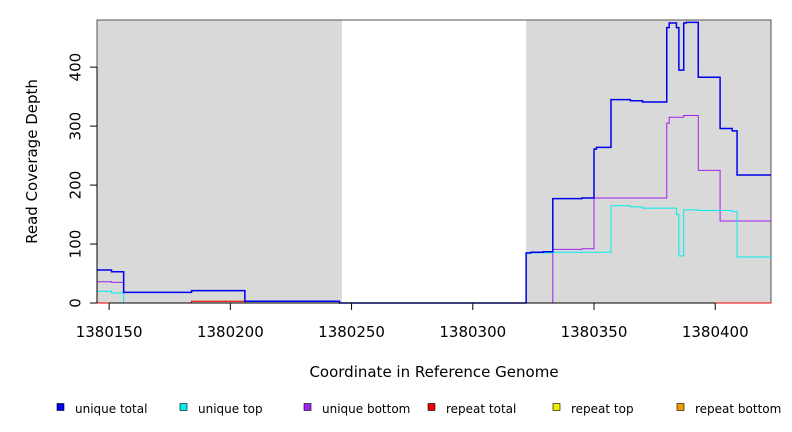 Image resolution: width=792 pixels, height=432 pixels. Describe the element at coordinates (472, 332) in the screenshot. I see `x-tick-label: 1380300` at that location.